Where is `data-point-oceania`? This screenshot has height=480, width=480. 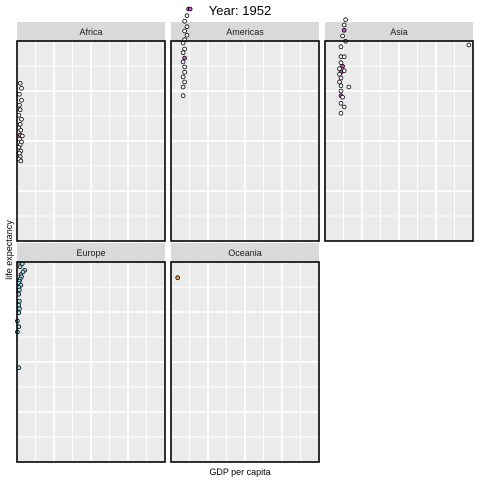
data-point-oceania is located at coordinates (178, 278).